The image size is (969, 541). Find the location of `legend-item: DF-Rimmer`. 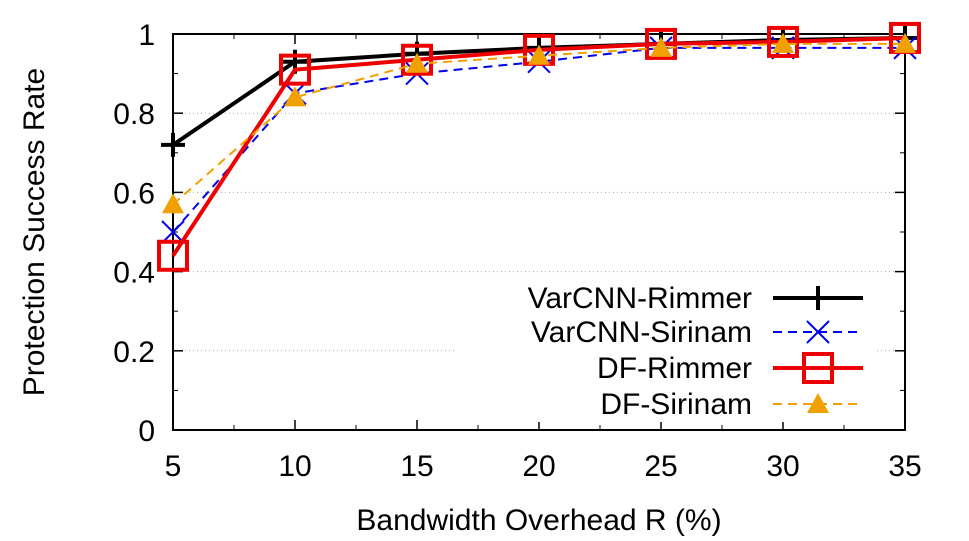

legend-item: DF-Rimmer is located at coordinates (730, 368).